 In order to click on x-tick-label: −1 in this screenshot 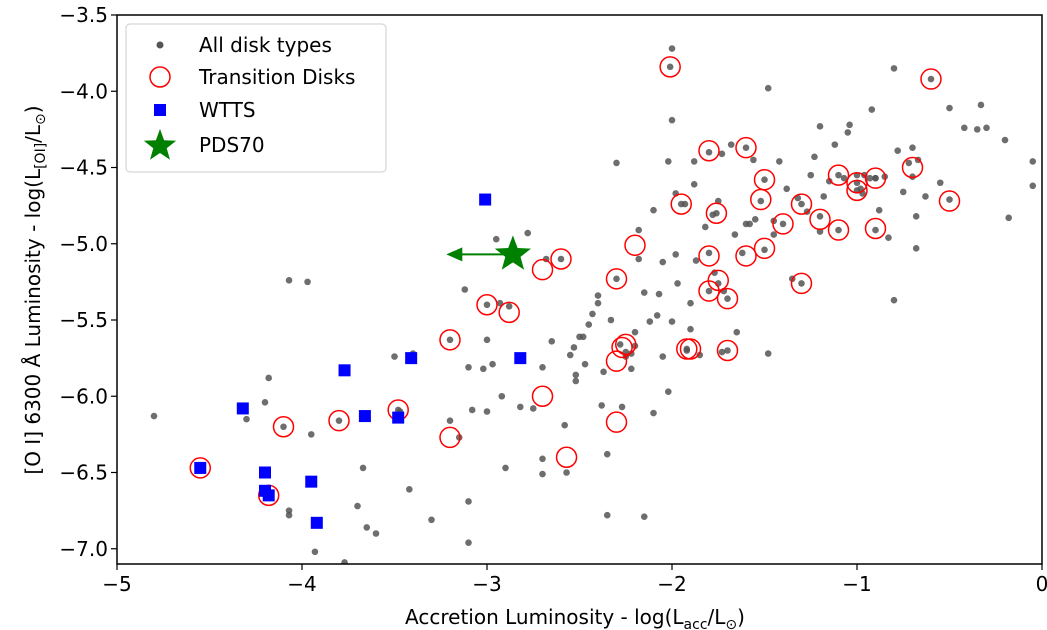, I will do `click(856, 584)`.